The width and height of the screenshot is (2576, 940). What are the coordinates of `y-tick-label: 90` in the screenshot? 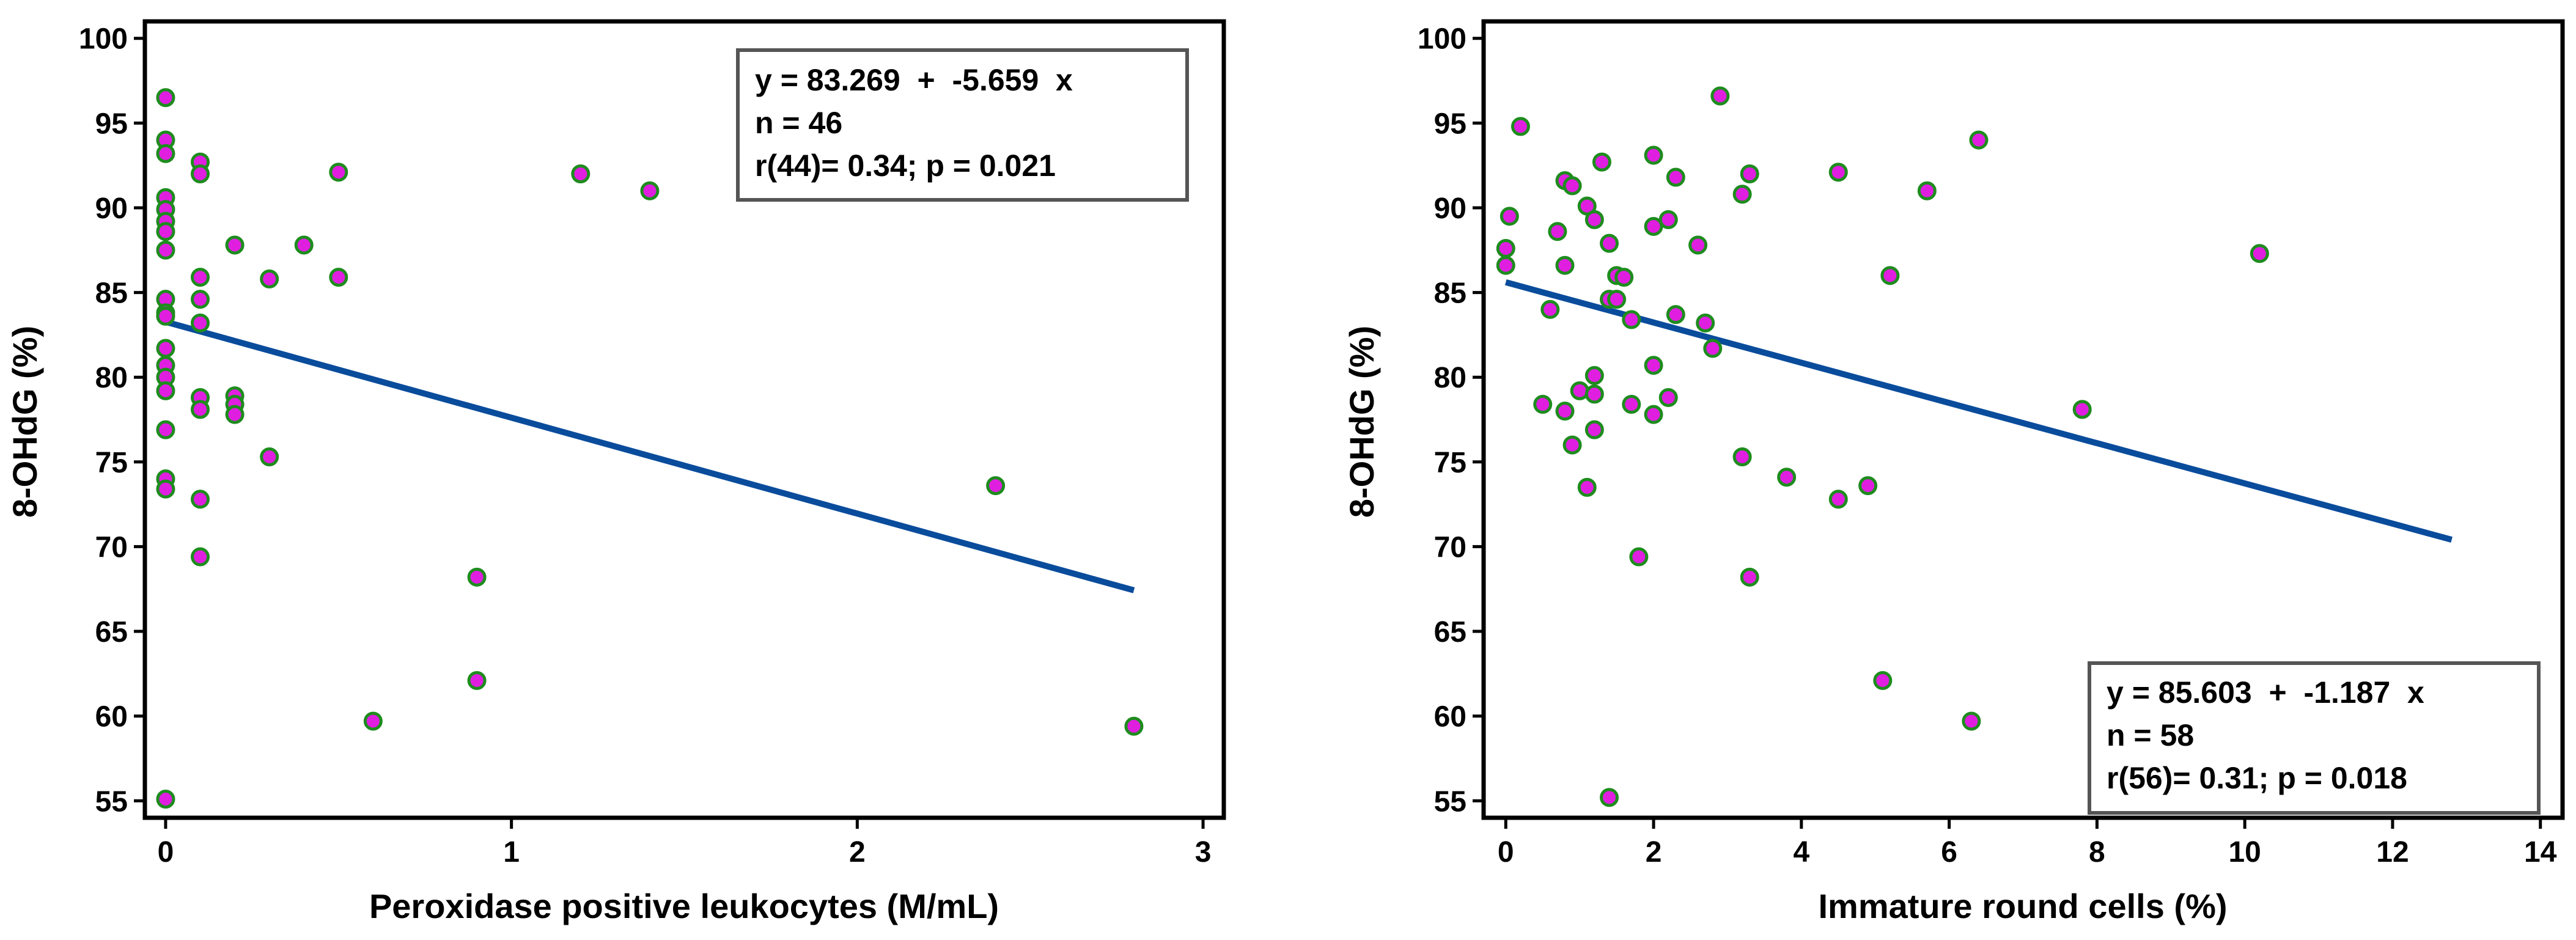 It's located at (111, 209).